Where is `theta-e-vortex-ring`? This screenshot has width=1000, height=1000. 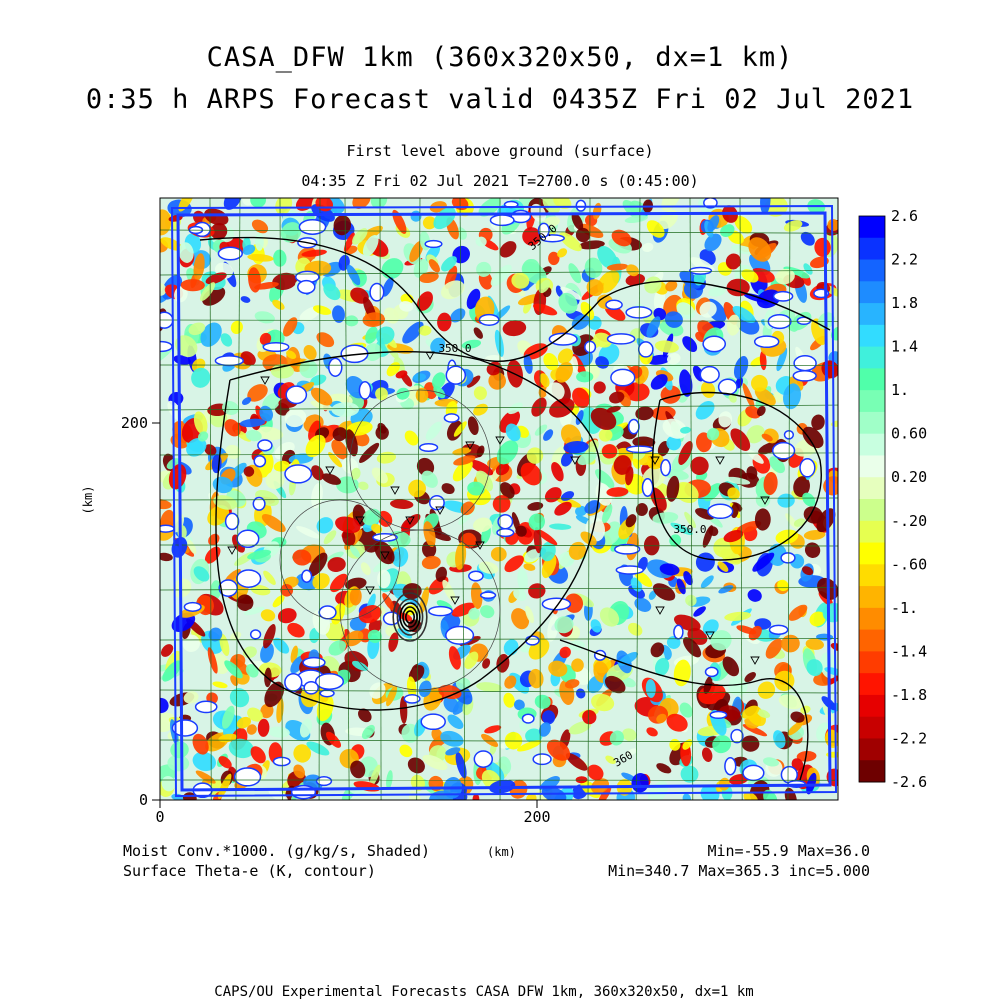 theta-e-vortex-ring is located at coordinates (410, 617).